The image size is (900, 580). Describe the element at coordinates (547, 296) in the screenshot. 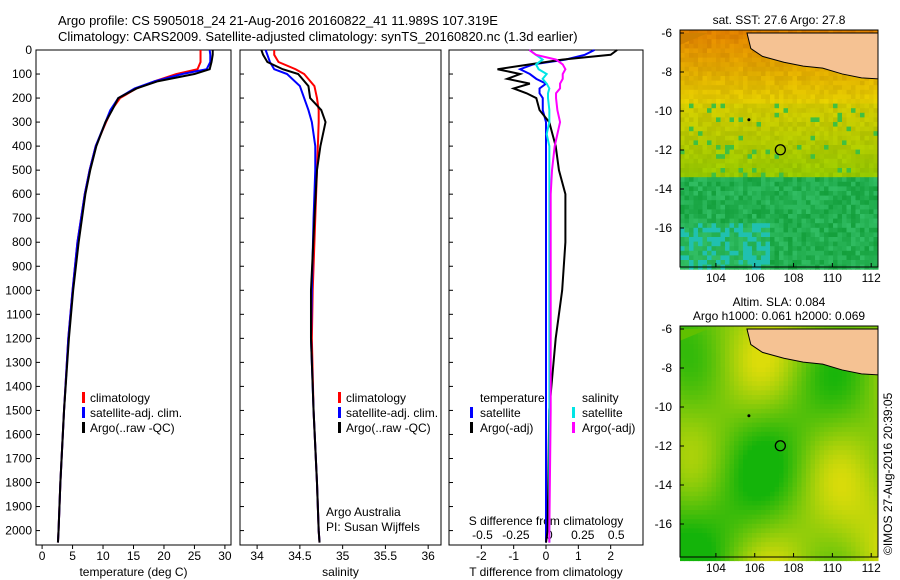

I see `series-s-argo-adj-` at that location.